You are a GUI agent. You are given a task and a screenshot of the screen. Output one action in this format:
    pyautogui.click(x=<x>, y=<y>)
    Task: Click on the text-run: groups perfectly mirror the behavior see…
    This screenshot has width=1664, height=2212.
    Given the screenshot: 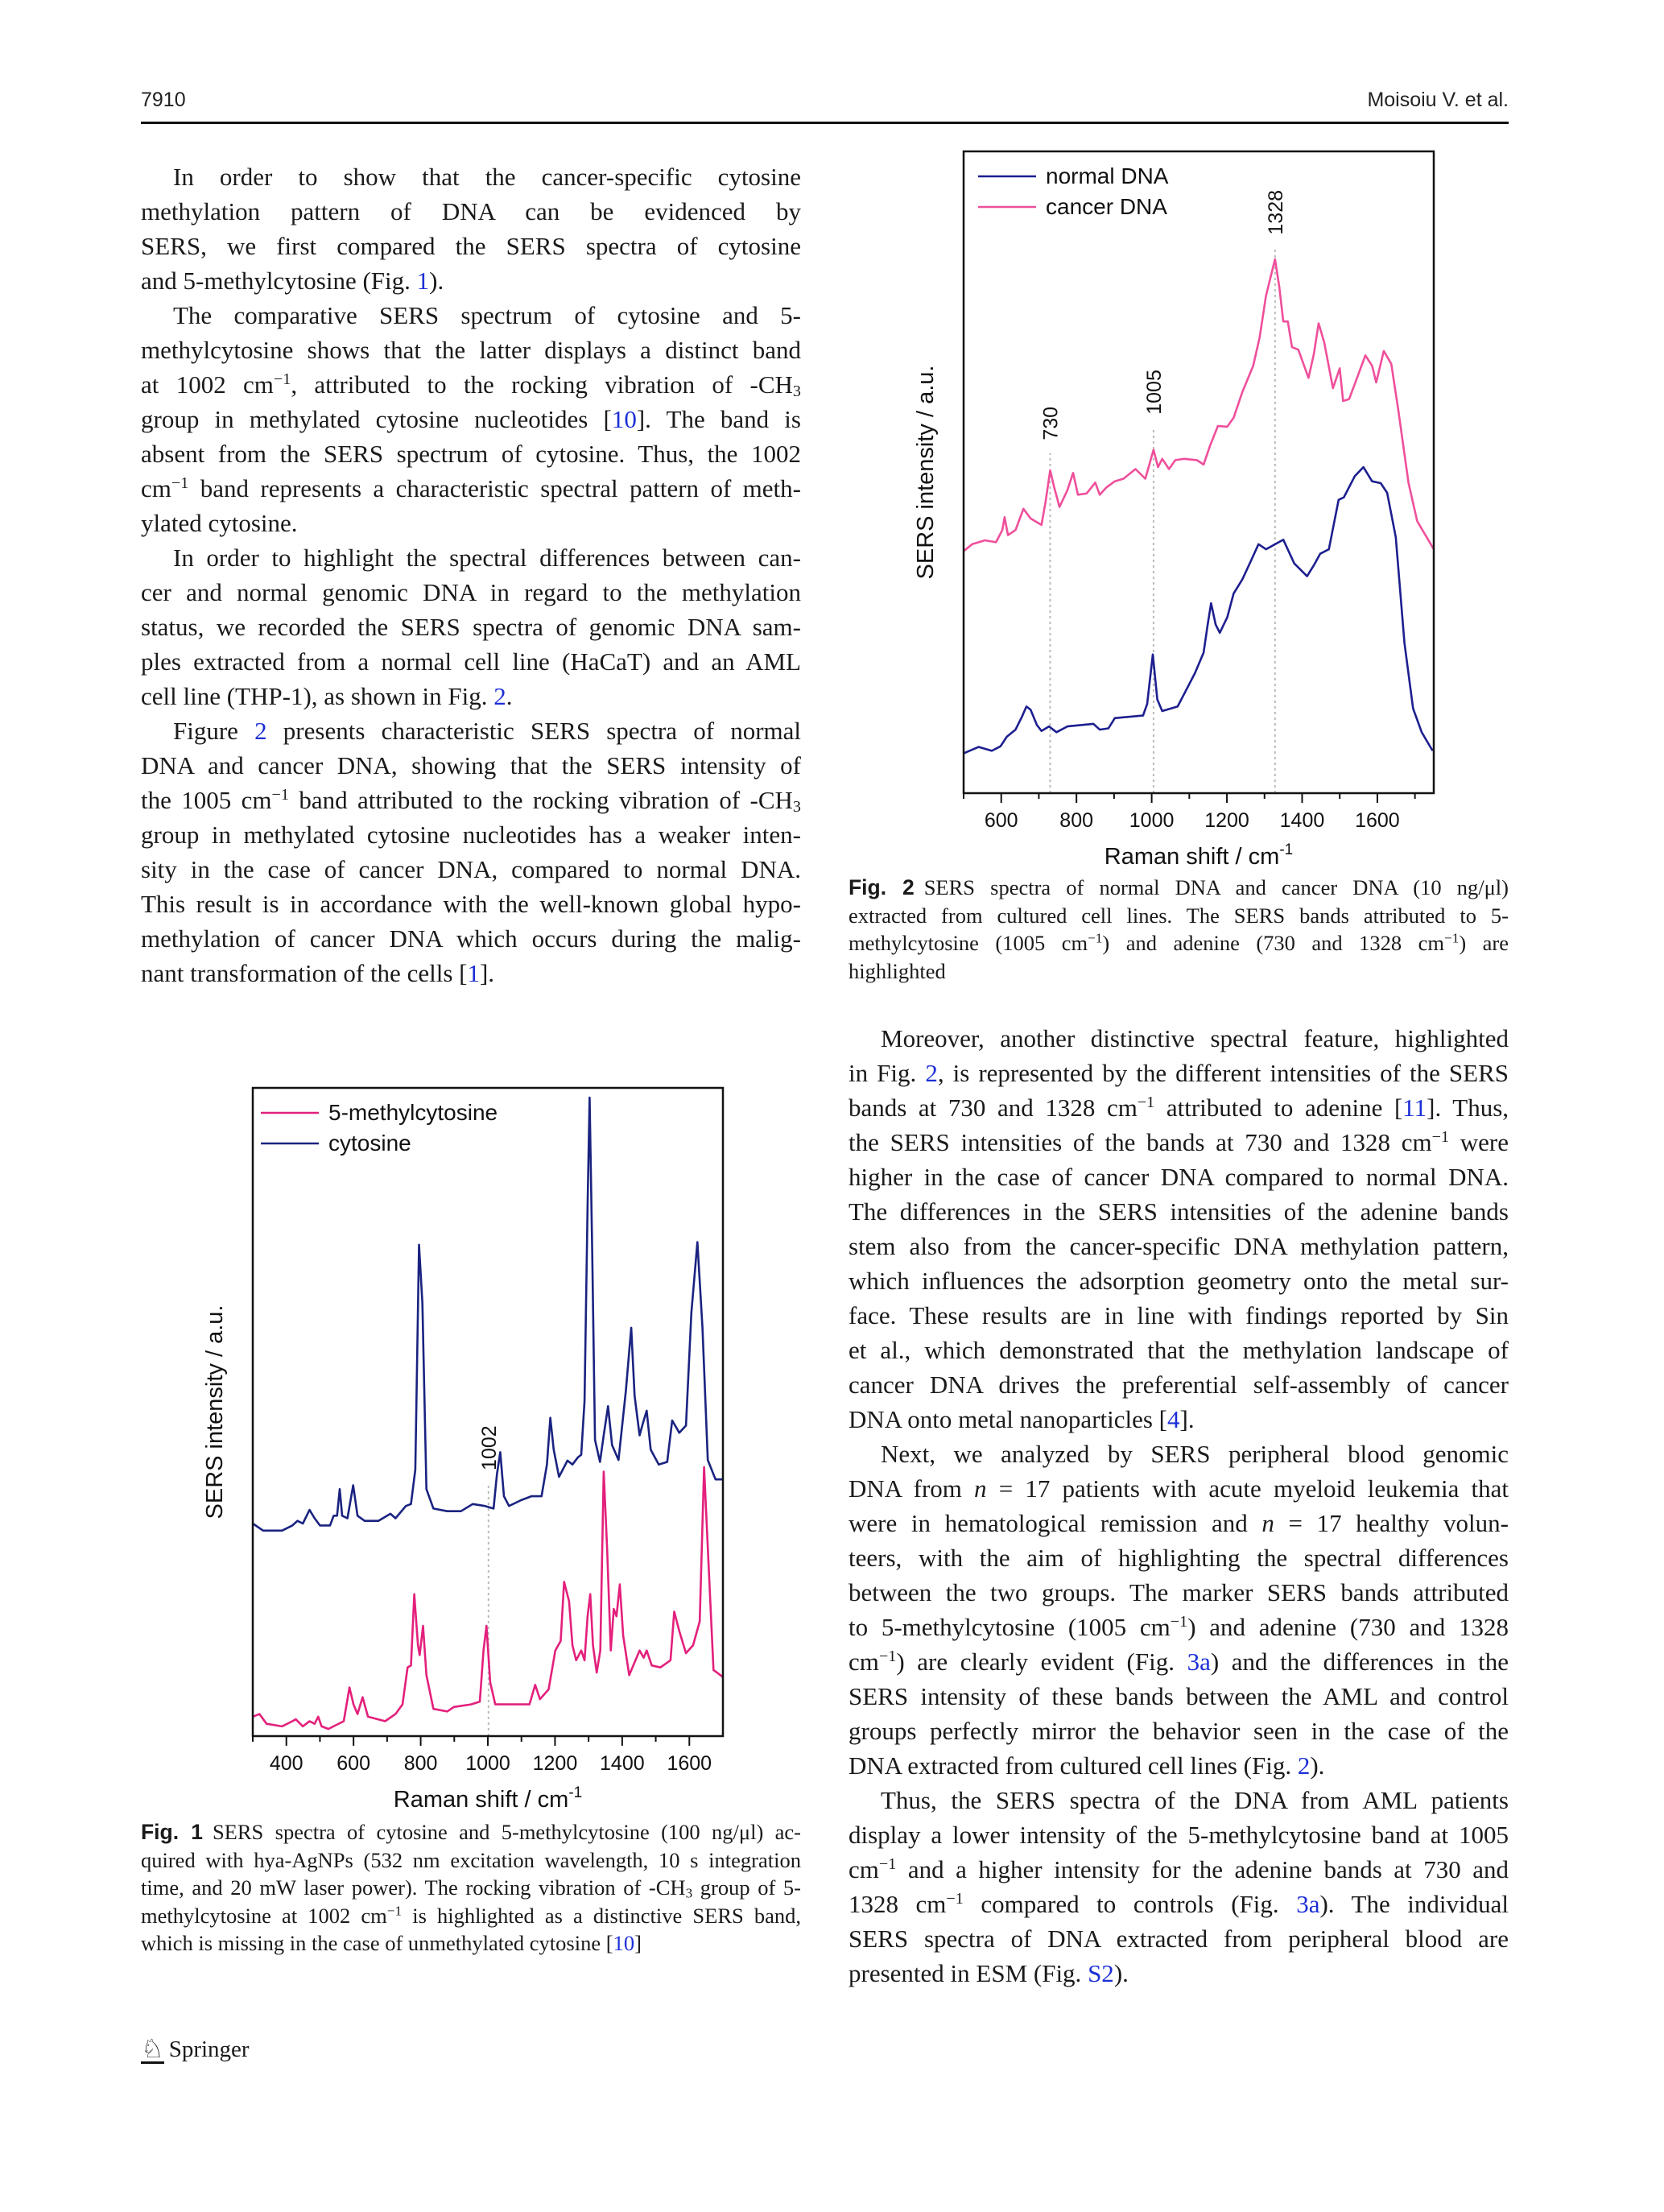 What is the action you would take?
    pyautogui.click(x=1179, y=1731)
    